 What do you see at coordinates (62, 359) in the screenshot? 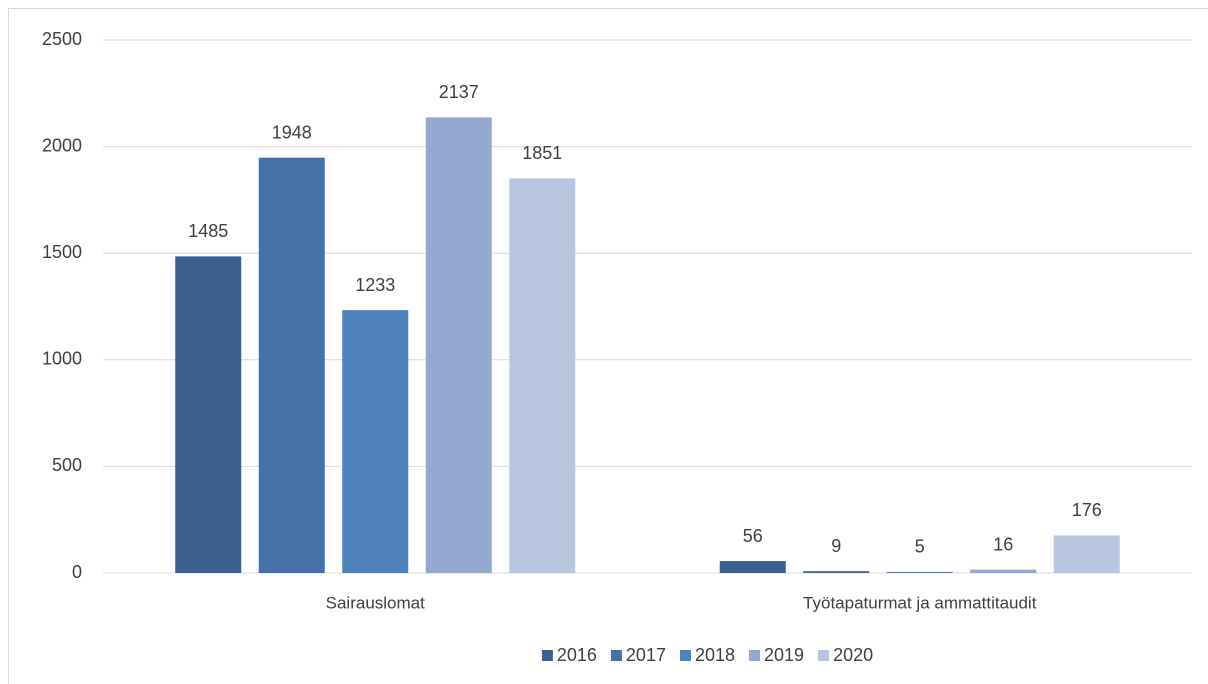
I see `y-tick-label: 1000` at bounding box center [62, 359].